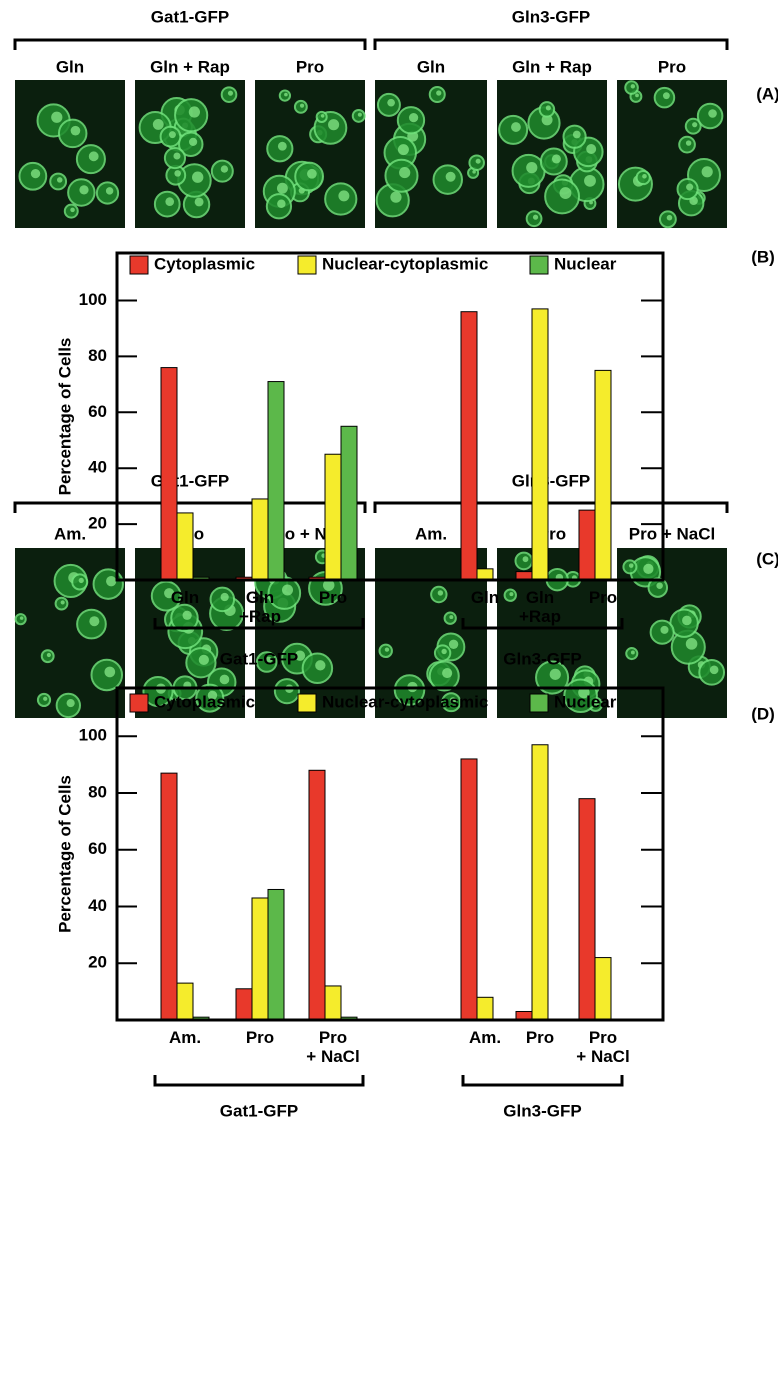 This screenshot has width=778, height=1375. Describe the element at coordinates (259, 658) in the screenshot. I see `group-label: Gat1-GFP` at that location.